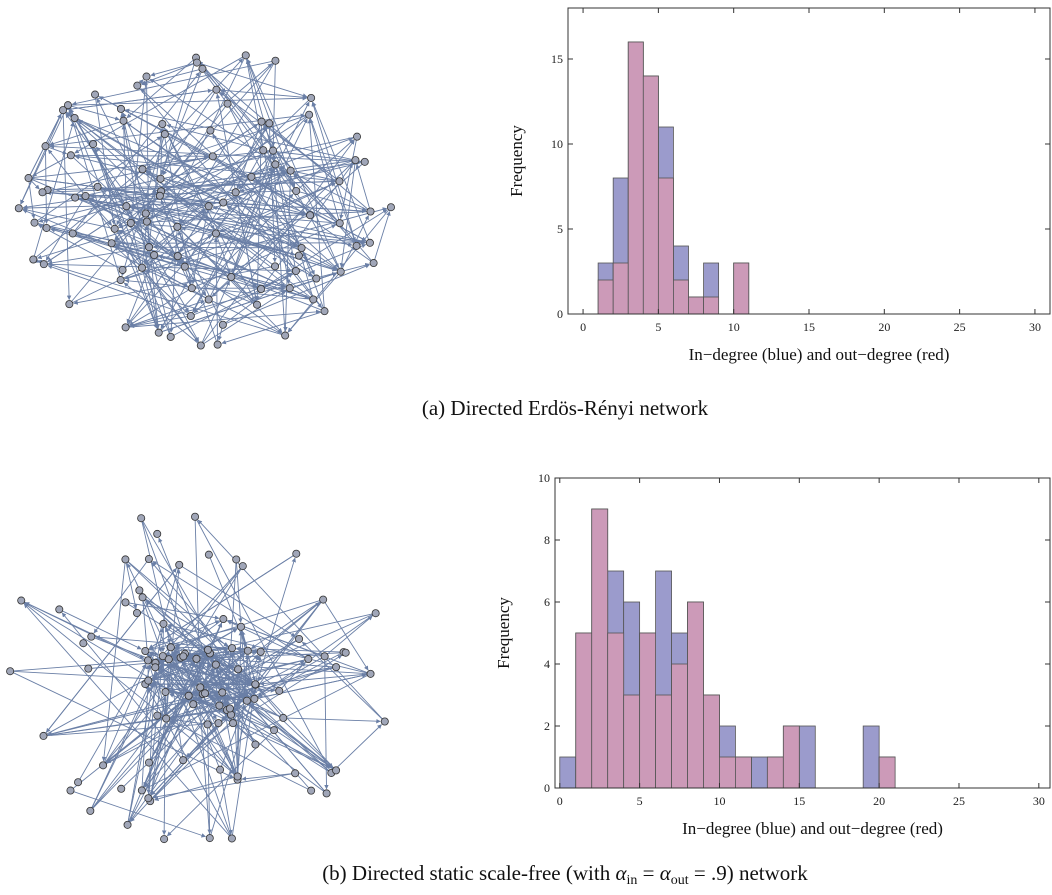 Image resolution: width=1052 pixels, height=895 pixels. What do you see at coordinates (680, 880) in the screenshot?
I see `caption-b-sub-out: out` at bounding box center [680, 880].